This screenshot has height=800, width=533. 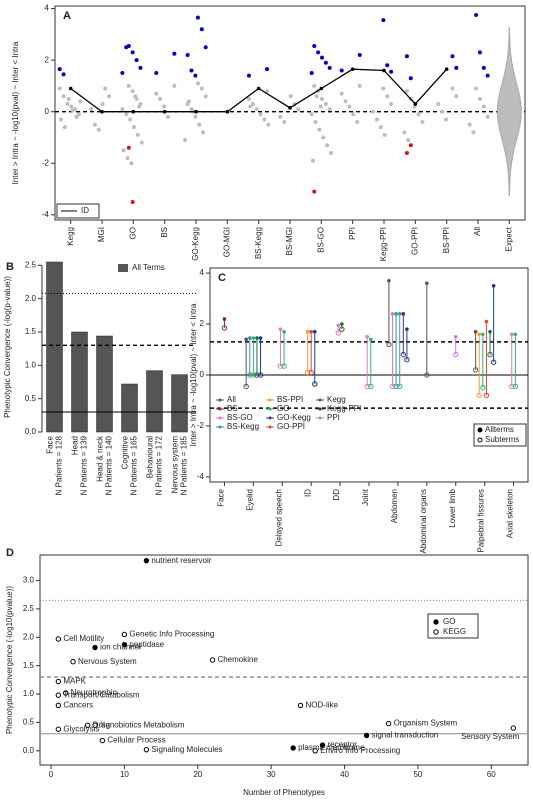 I want to click on point-label: Cell Motility, so click(x=83, y=638).